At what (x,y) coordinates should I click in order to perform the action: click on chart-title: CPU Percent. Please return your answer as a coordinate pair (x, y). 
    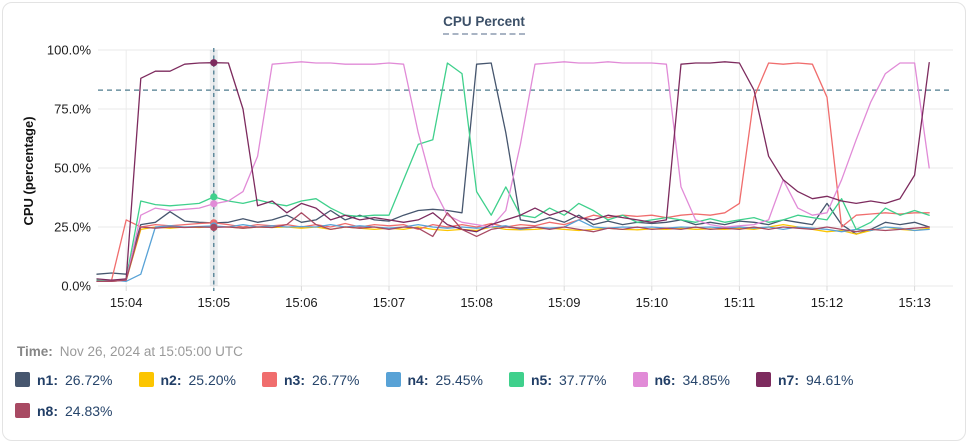
    Looking at the image, I should click on (484, 24).